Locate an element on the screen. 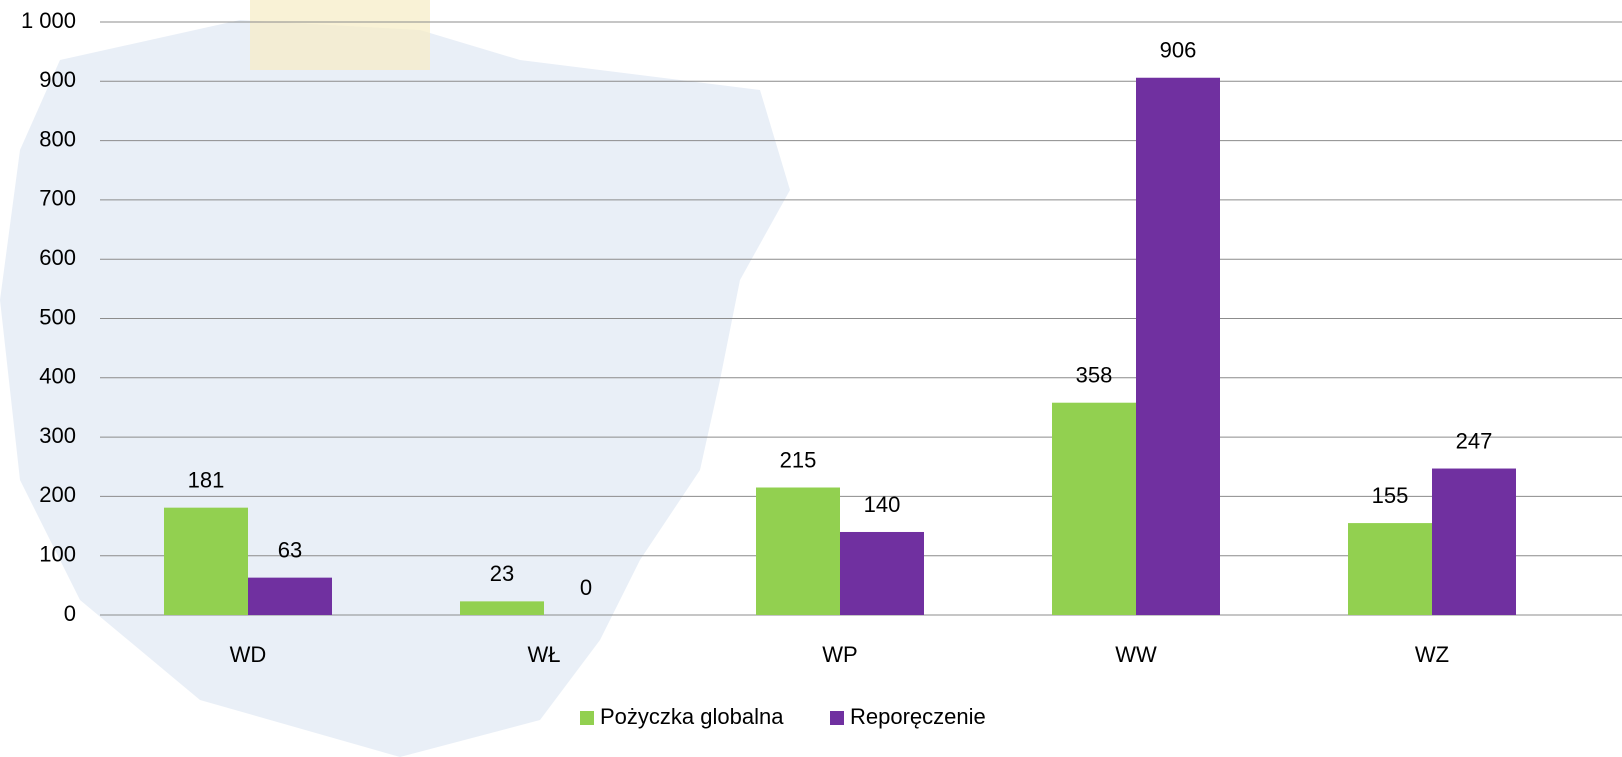 This screenshot has width=1622, height=757. y-tick-label: 1 000 is located at coordinates (48, 20).